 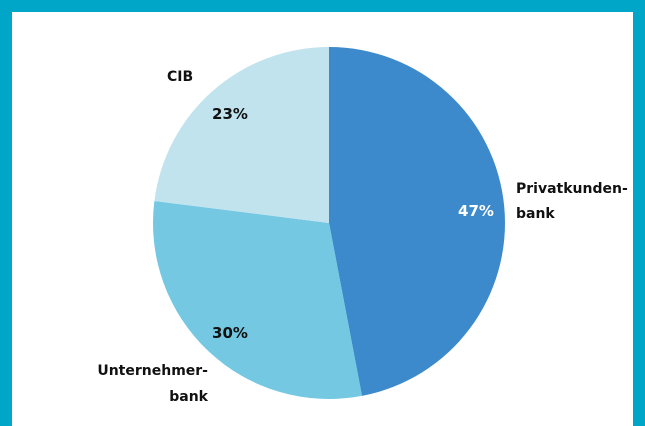 What do you see at coordinates (188, 397) in the screenshot?
I see `slice-label-unternehmerbank-line2: bank` at bounding box center [188, 397].